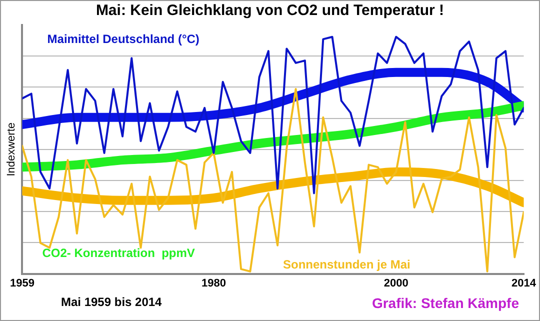 The width and height of the screenshot is (540, 321). Describe the element at coordinates (396, 283) in the screenshot. I see `x-tick-label: 2000` at that location.